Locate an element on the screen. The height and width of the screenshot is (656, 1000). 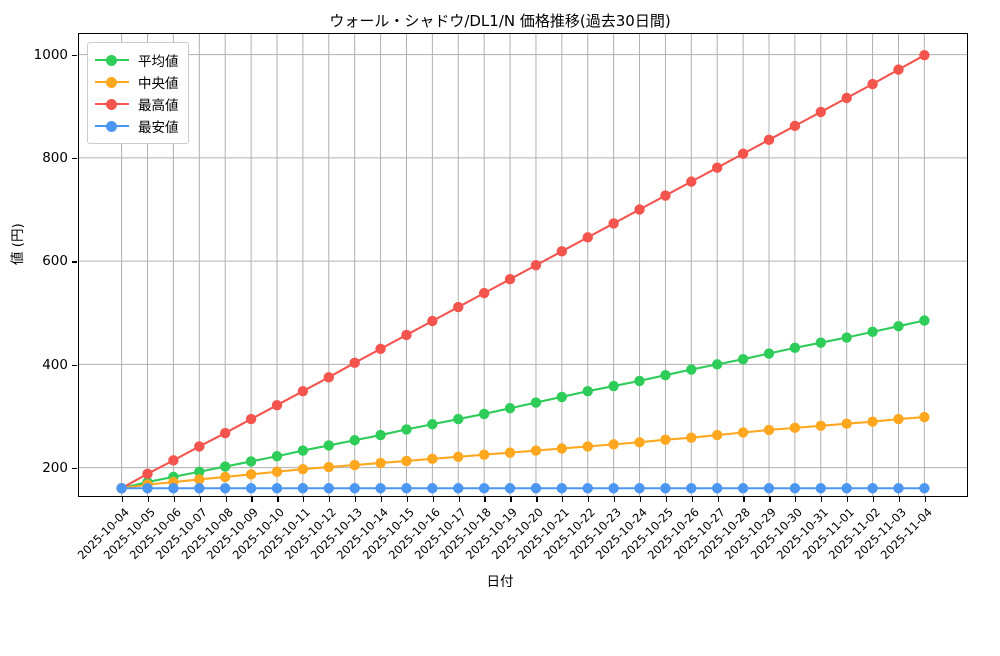
legend-item-4: 最安値 is located at coordinates (137, 126).